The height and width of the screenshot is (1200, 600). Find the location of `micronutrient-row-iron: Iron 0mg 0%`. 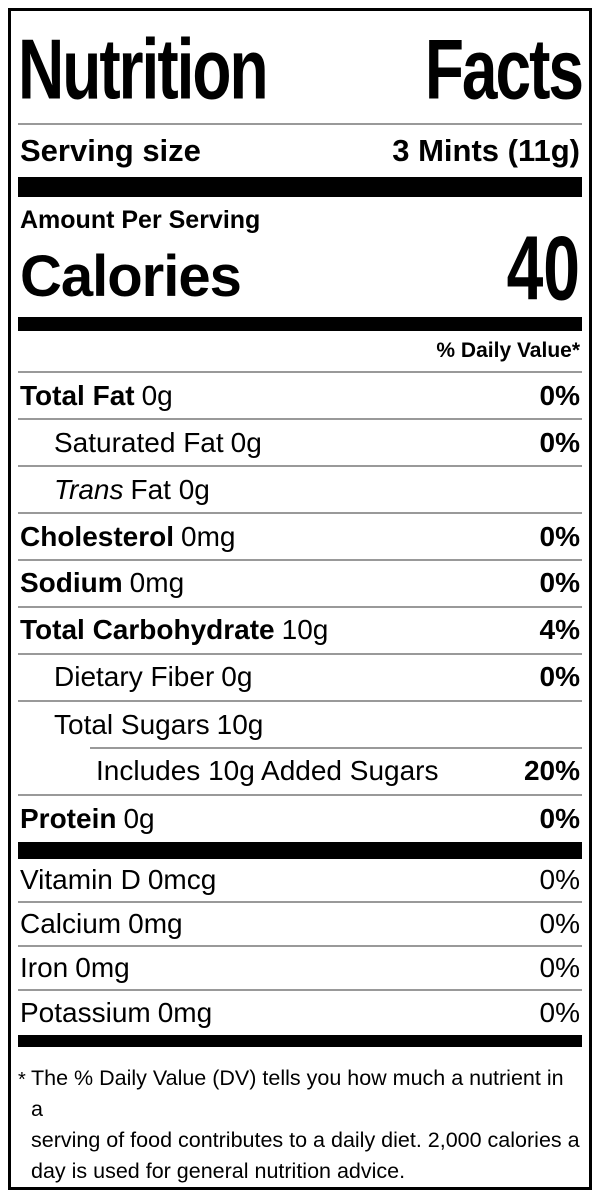

micronutrient-row-iron: Iron 0mg 0% is located at coordinates (300, 969).